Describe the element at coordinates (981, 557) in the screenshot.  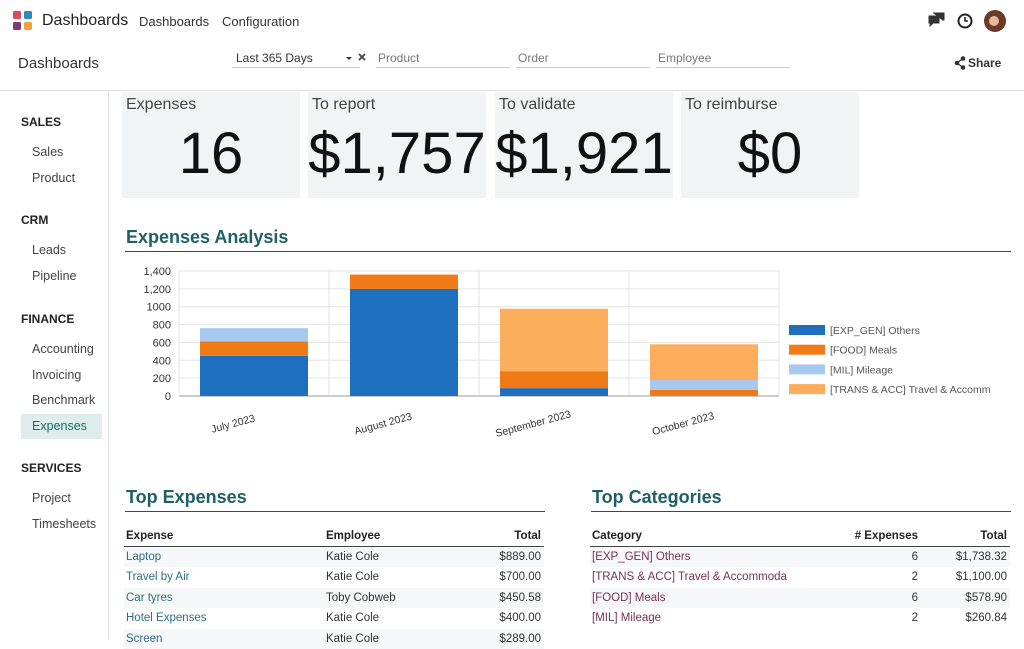
I see `table-cell: $1,738.32` at that location.